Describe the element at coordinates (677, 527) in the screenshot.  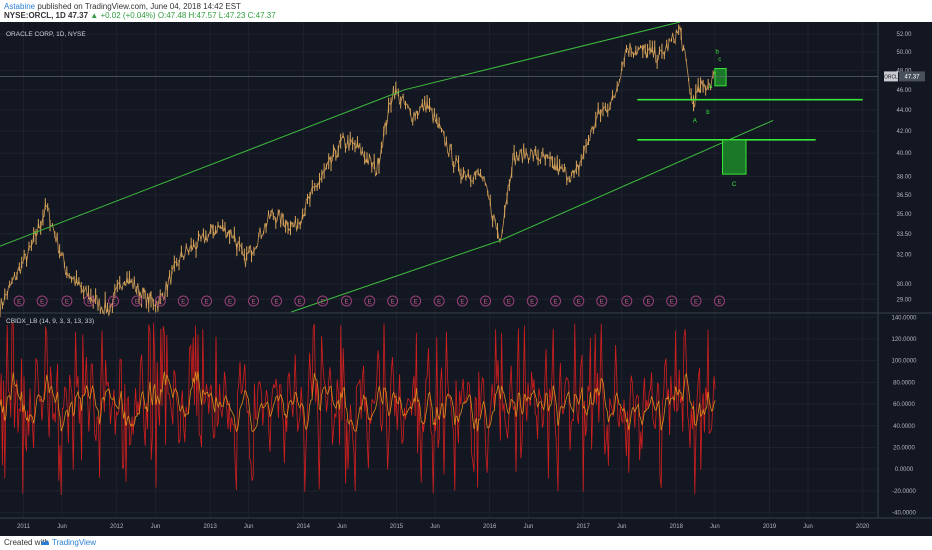
I see `time-axis-tick: 2018` at that location.